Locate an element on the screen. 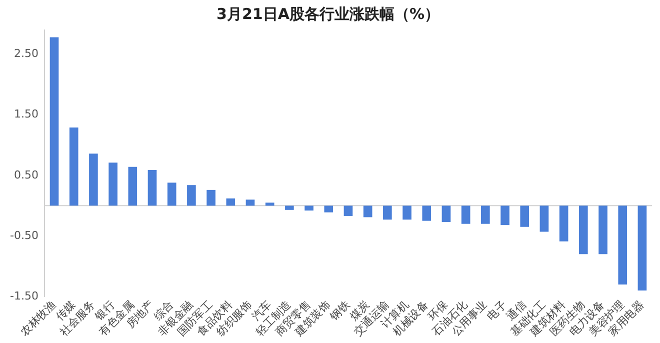 The image size is (660, 343). chart-title: 3月21日A股各行业涨跌幅（%） is located at coordinates (328, 13).